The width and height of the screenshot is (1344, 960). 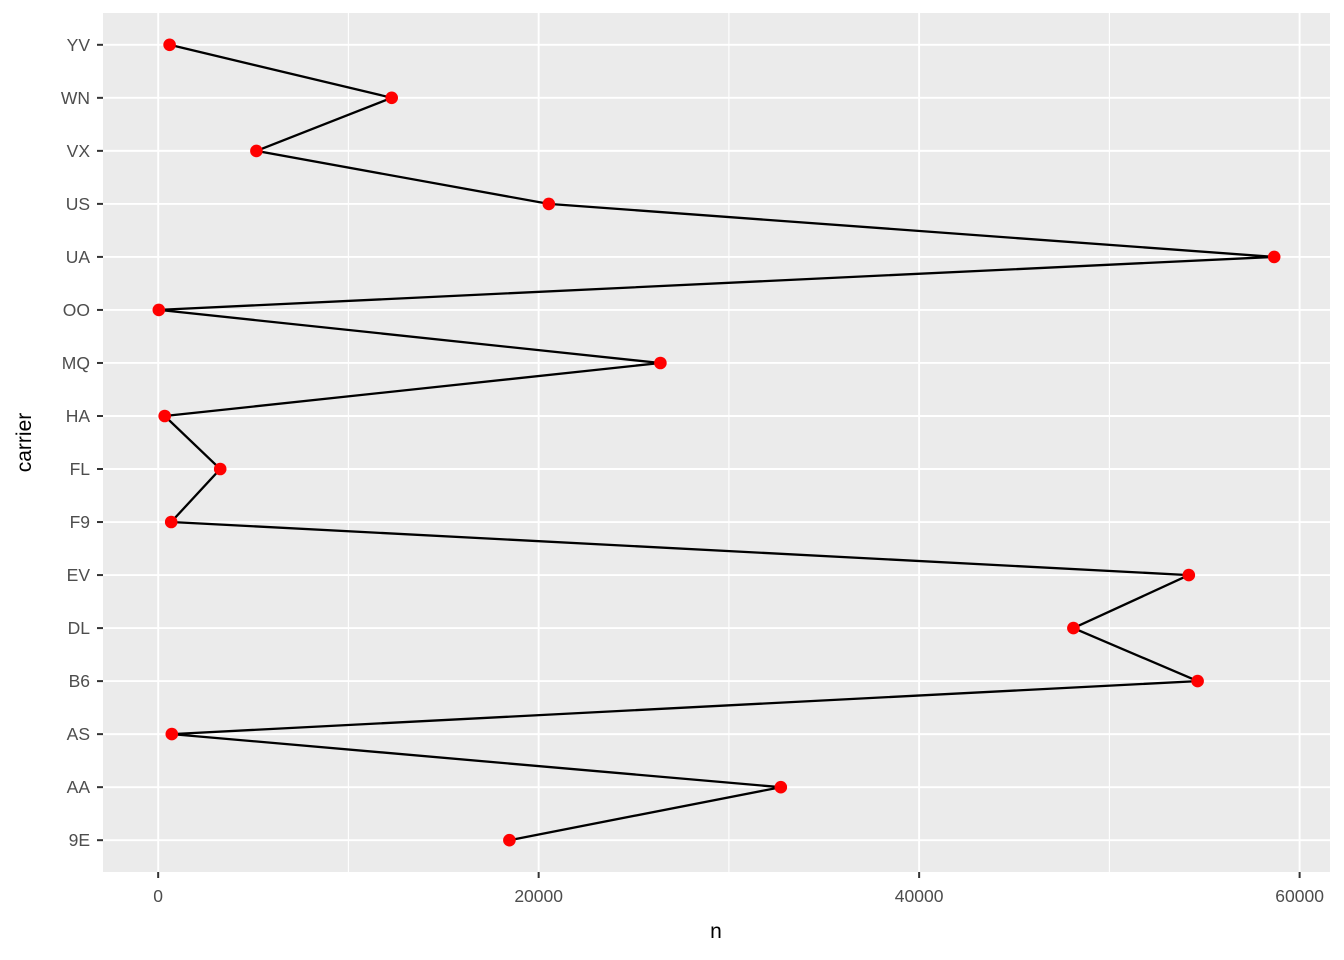 I want to click on data-point-9E, so click(x=509, y=840).